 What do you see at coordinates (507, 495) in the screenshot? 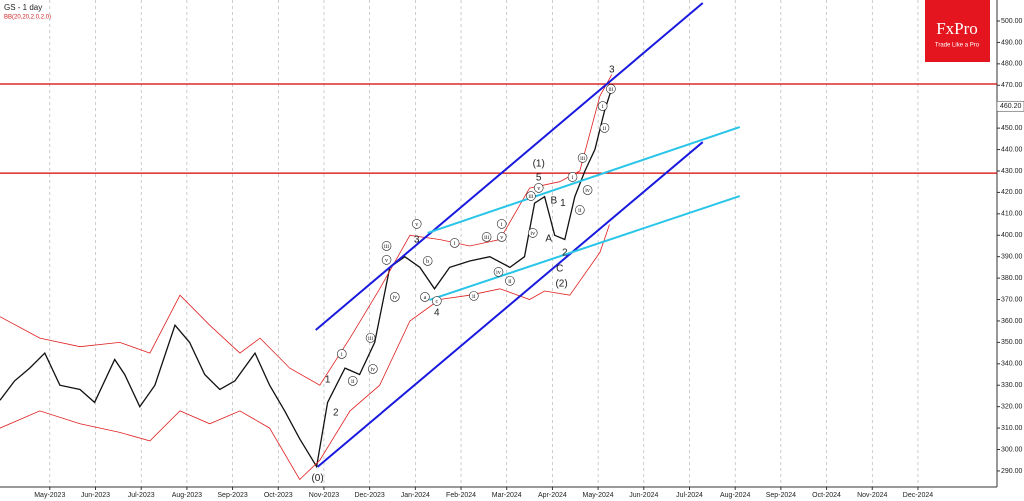
I see `x-tick-label: Mar-2024` at bounding box center [507, 495].